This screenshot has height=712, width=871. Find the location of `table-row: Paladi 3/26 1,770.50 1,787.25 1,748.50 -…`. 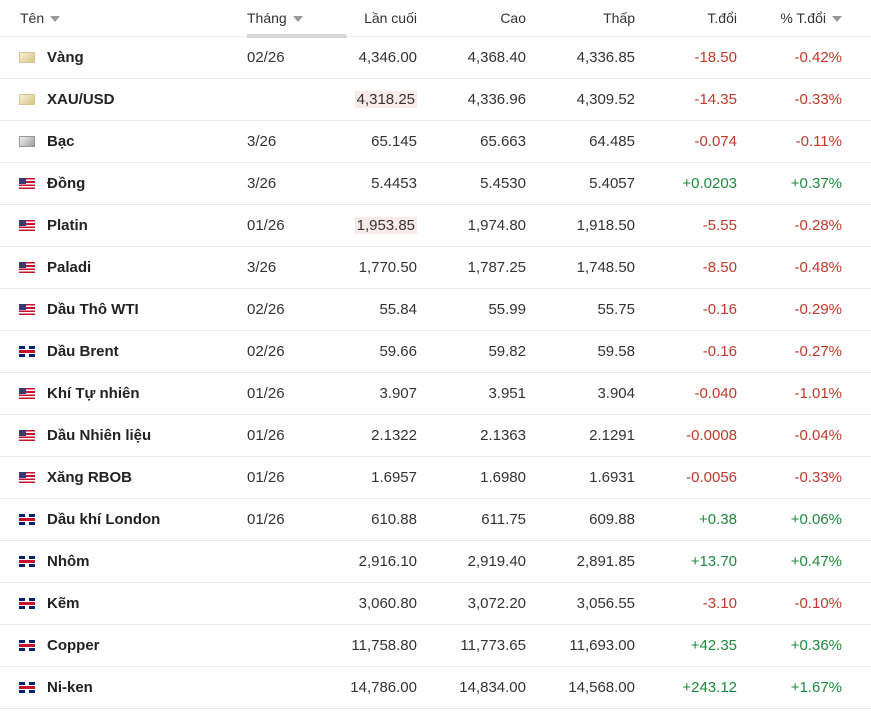

table-row: Paladi 3/26 1,770.50 1,787.25 1,748.50 -… is located at coordinates (435, 267).